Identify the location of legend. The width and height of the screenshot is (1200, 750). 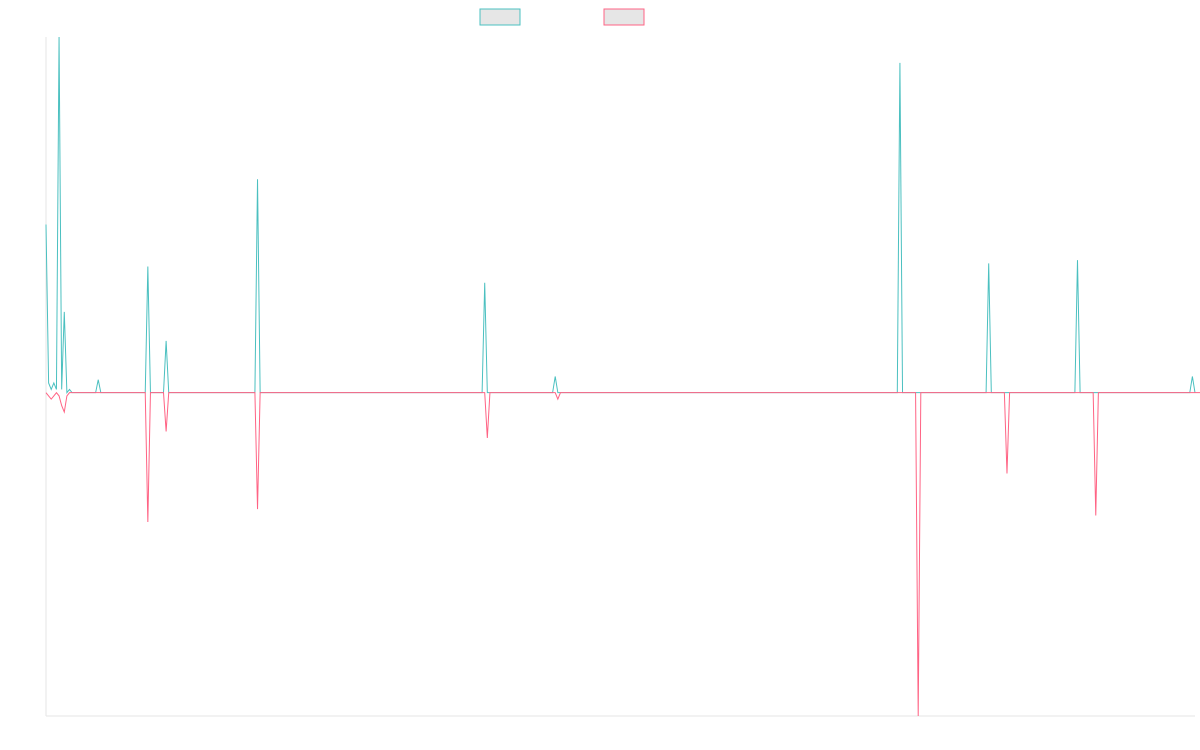
(562, 17).